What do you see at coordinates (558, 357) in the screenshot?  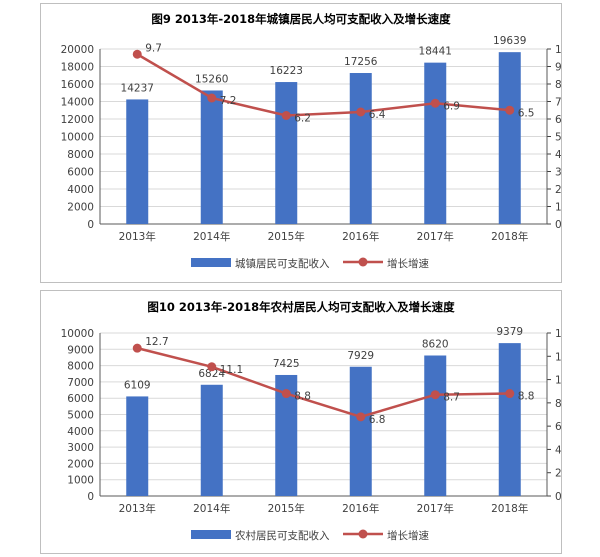 I see `y-right-tick-label: 12` at bounding box center [558, 357].